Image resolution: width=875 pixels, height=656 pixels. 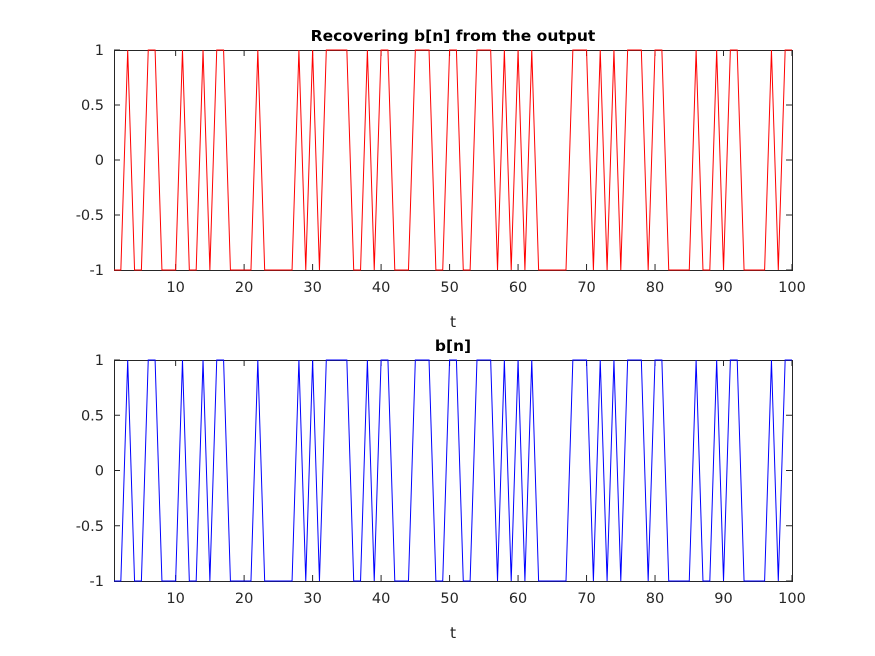 I want to click on chart-title: b[n], so click(x=453, y=346).